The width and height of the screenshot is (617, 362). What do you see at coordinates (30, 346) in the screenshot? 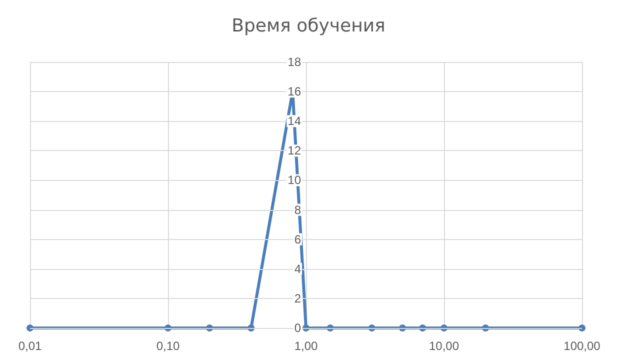
I see `x-tick-label: 0,01` at bounding box center [30, 346].